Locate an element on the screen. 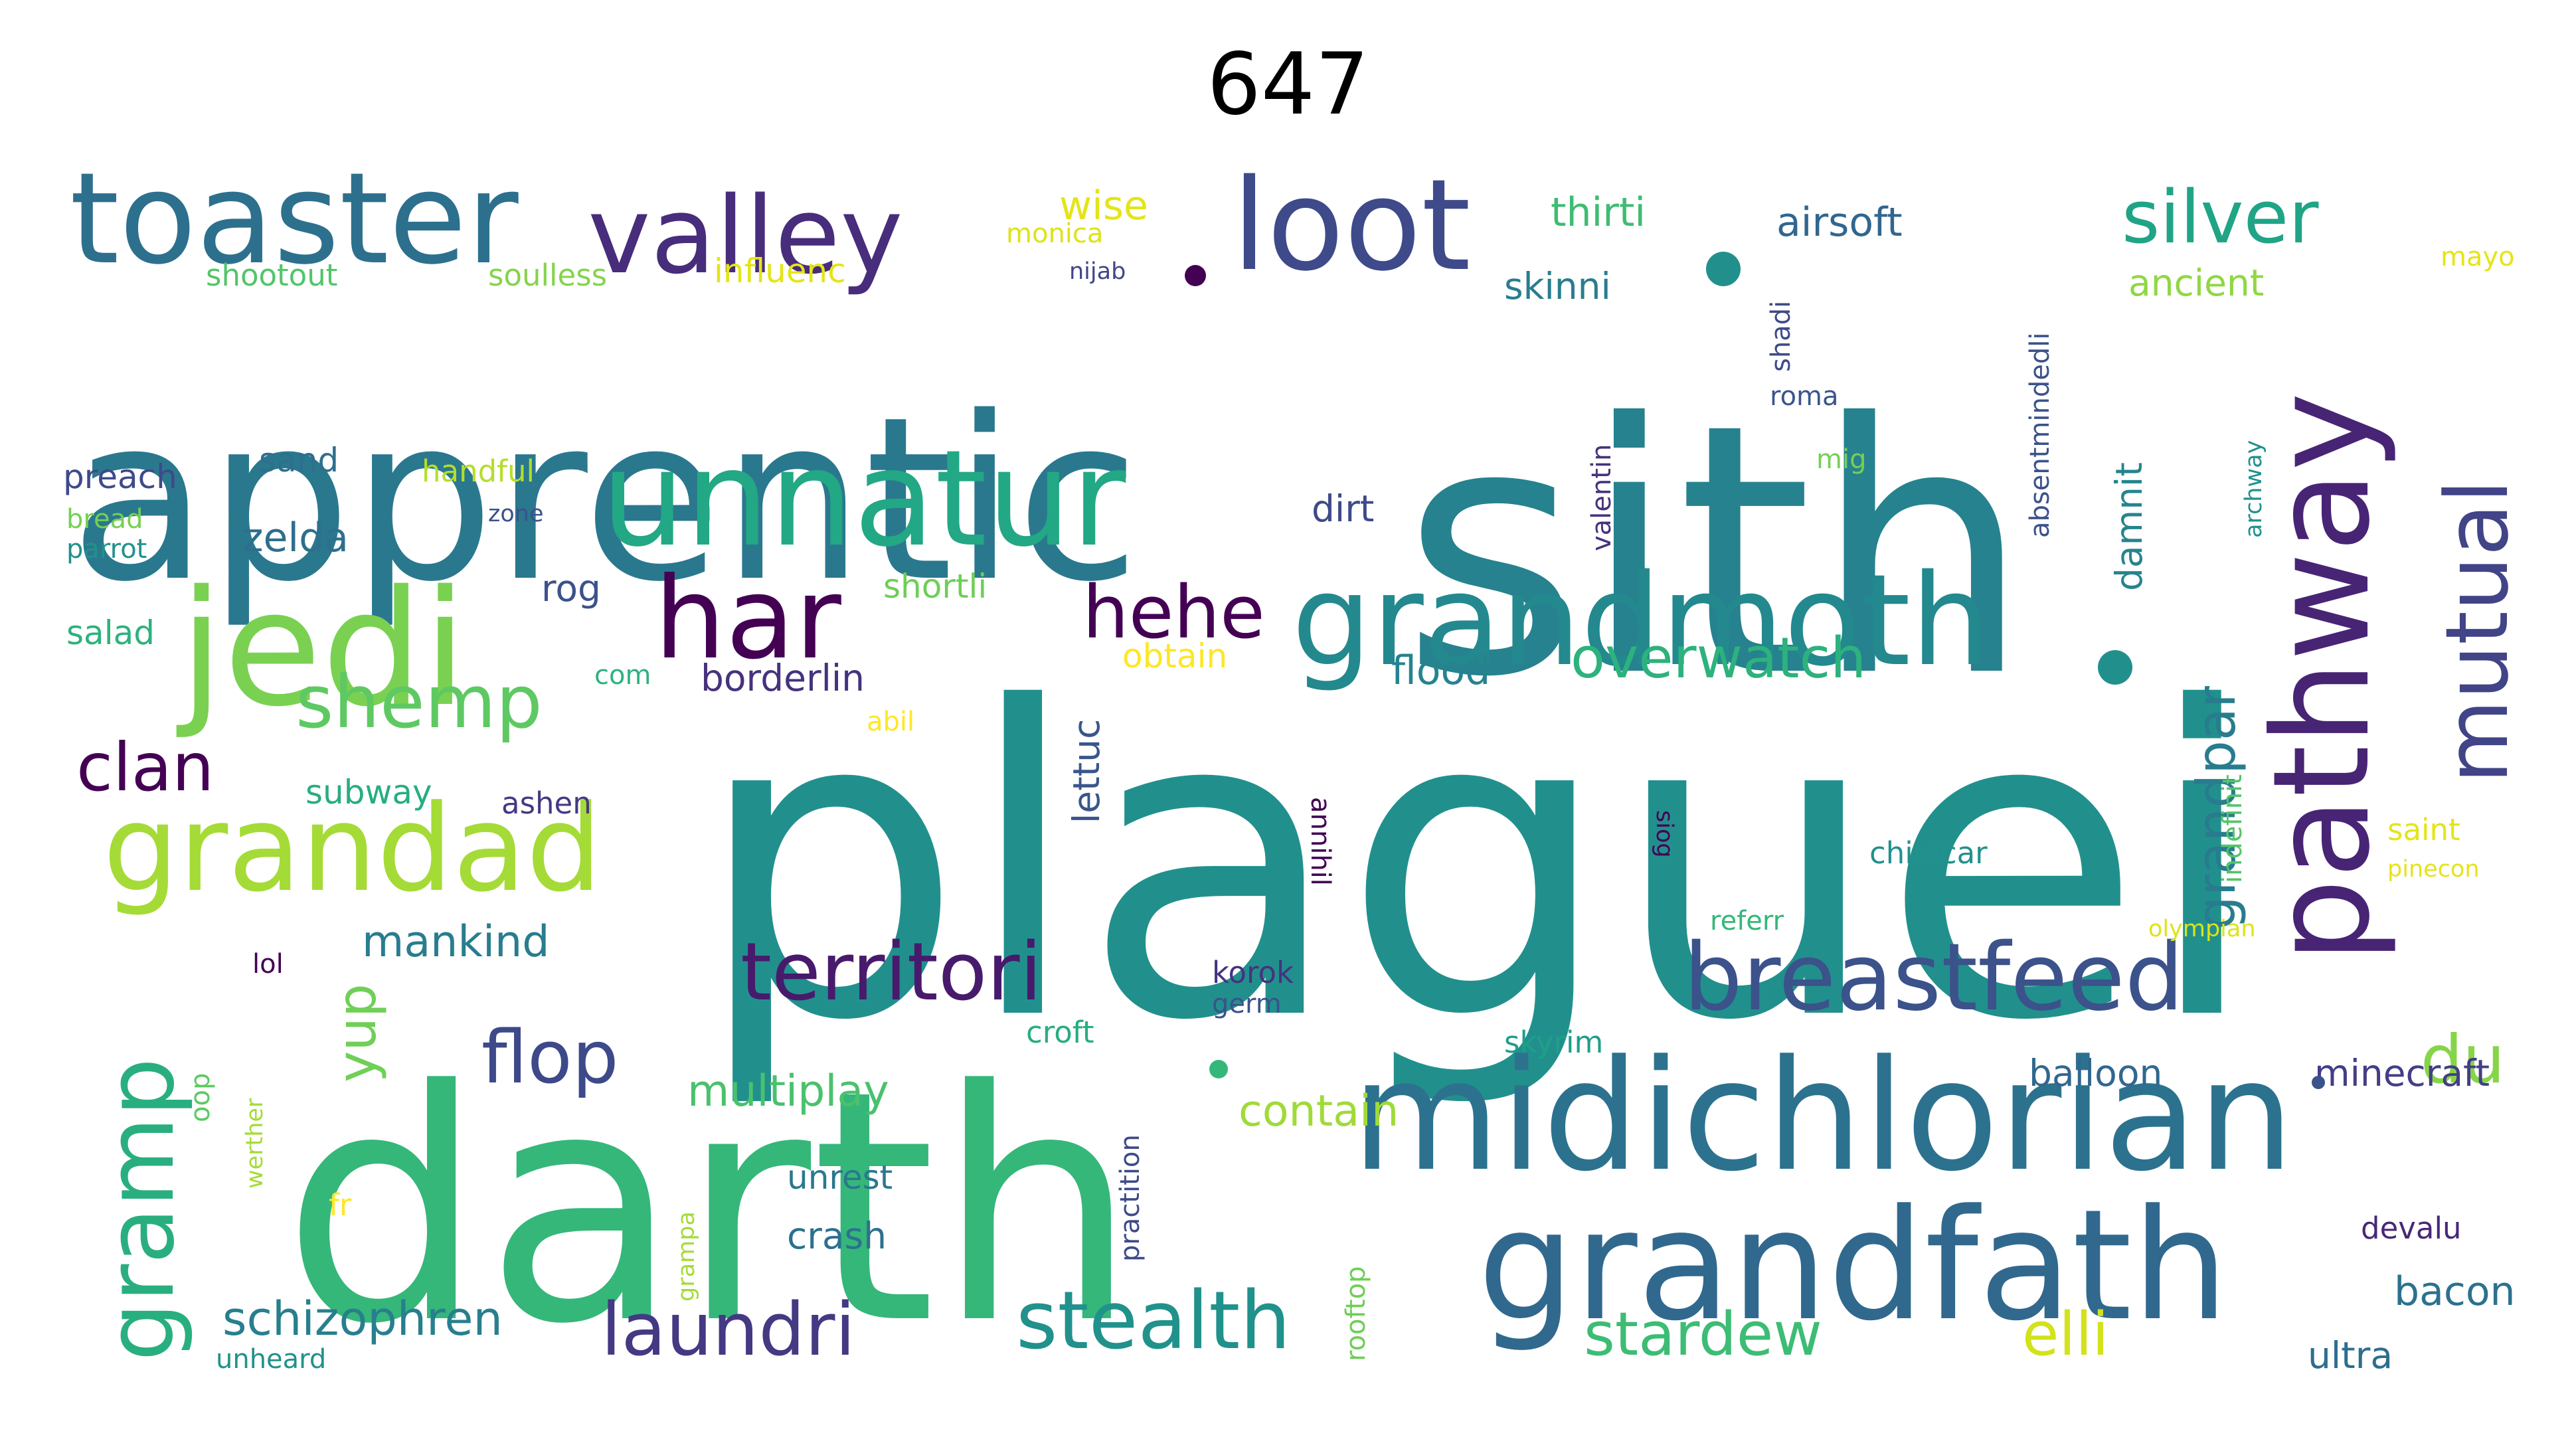 This screenshot has height=1453, width=2576. word-fr: fr is located at coordinates (340, 1205).